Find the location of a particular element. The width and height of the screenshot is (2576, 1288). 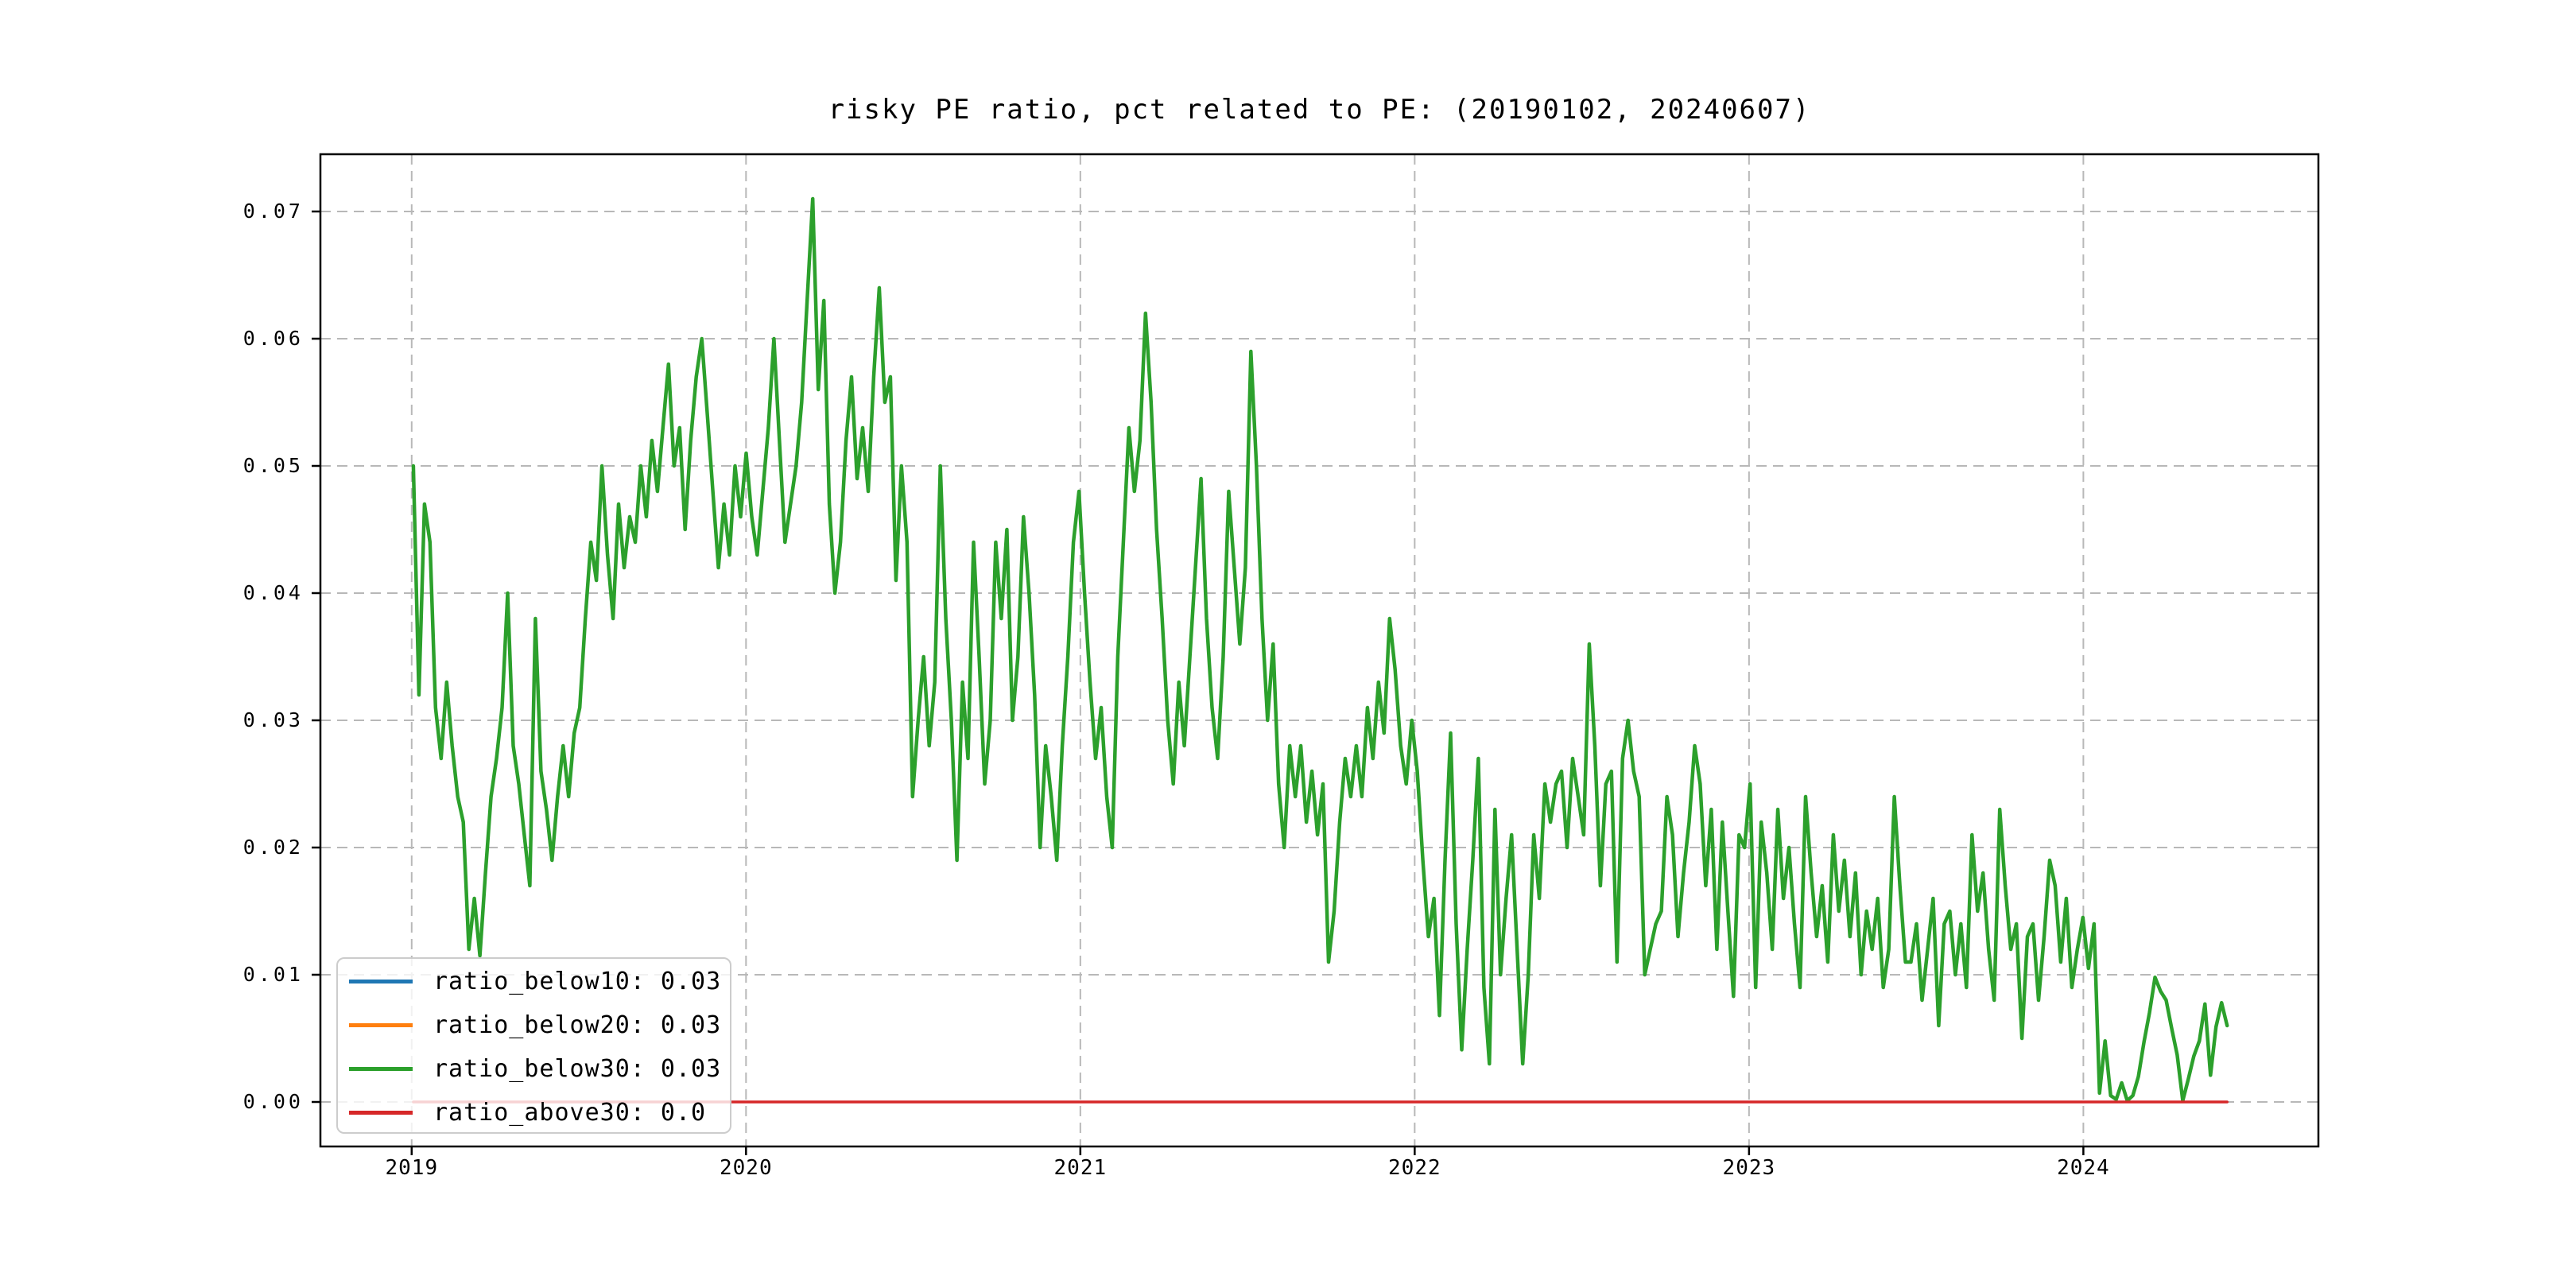

legend-item-ratio_below30: ratio_below30: 0.03 is located at coordinates (534, 1069).